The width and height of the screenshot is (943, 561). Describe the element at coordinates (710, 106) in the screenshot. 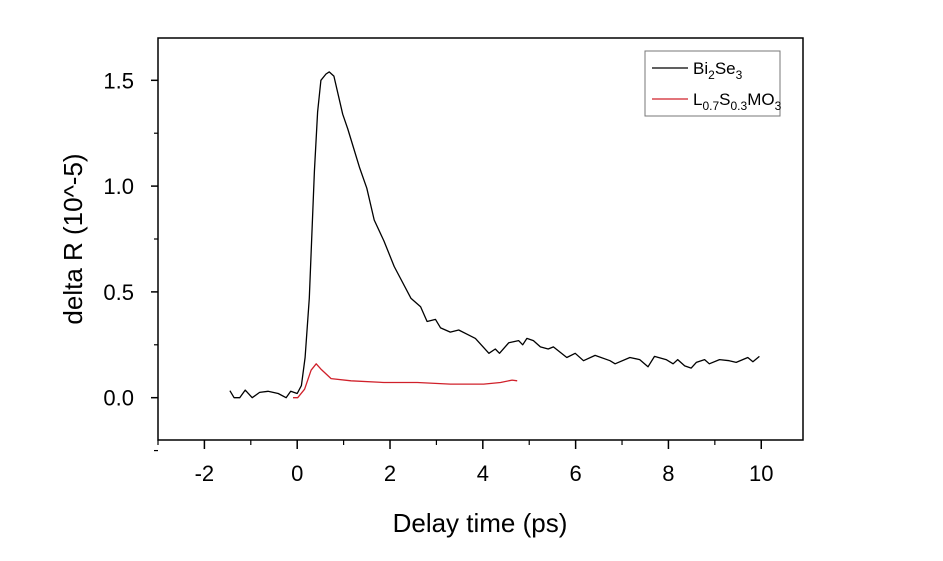

I see `legend-subscript: 0.7` at that location.